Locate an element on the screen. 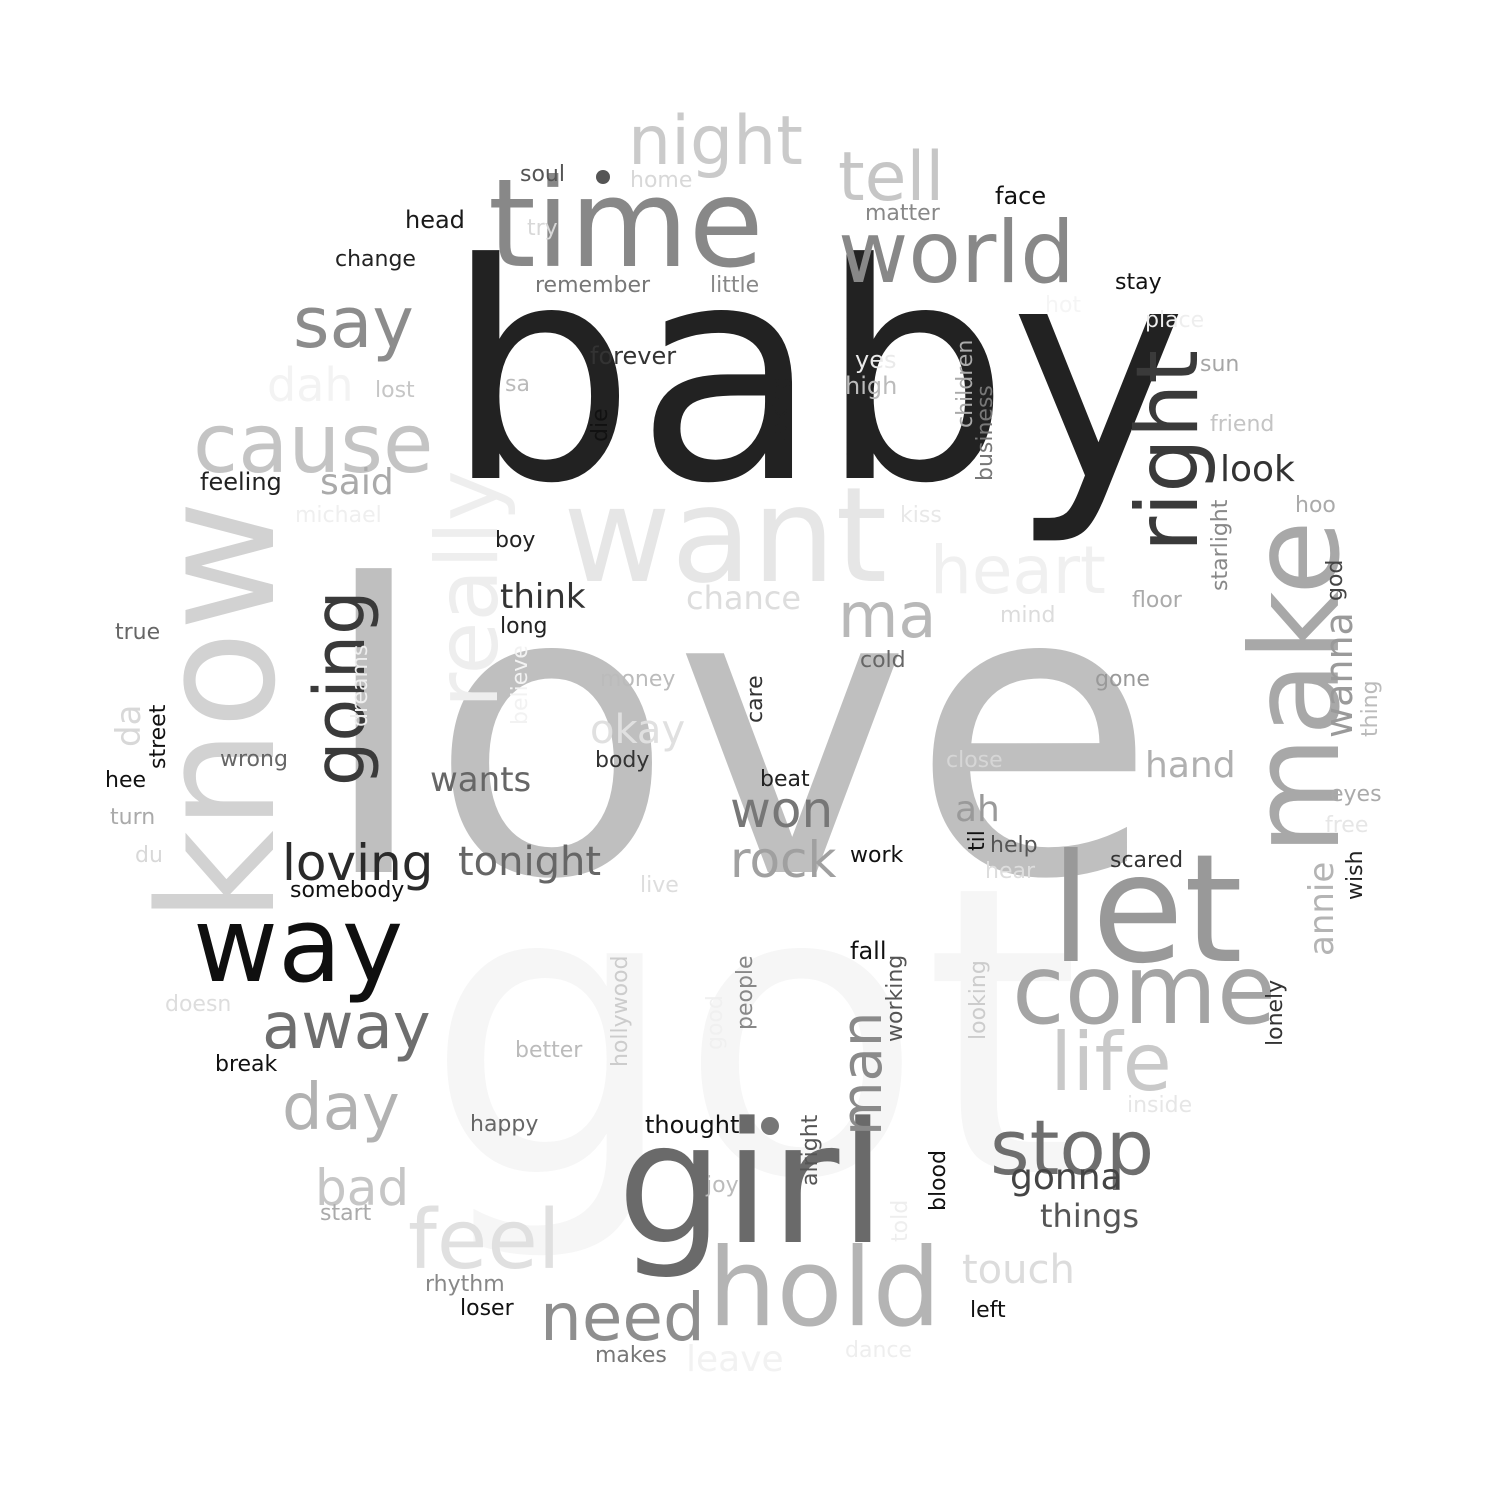  word-leave: leave is located at coordinates (735, 1359).